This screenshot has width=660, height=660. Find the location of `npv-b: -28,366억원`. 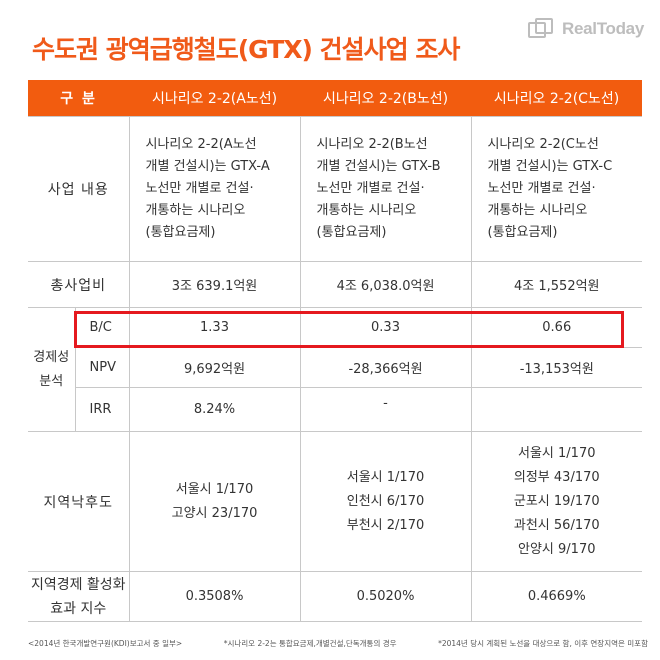

npv-b: -28,366억원 is located at coordinates (385, 367).